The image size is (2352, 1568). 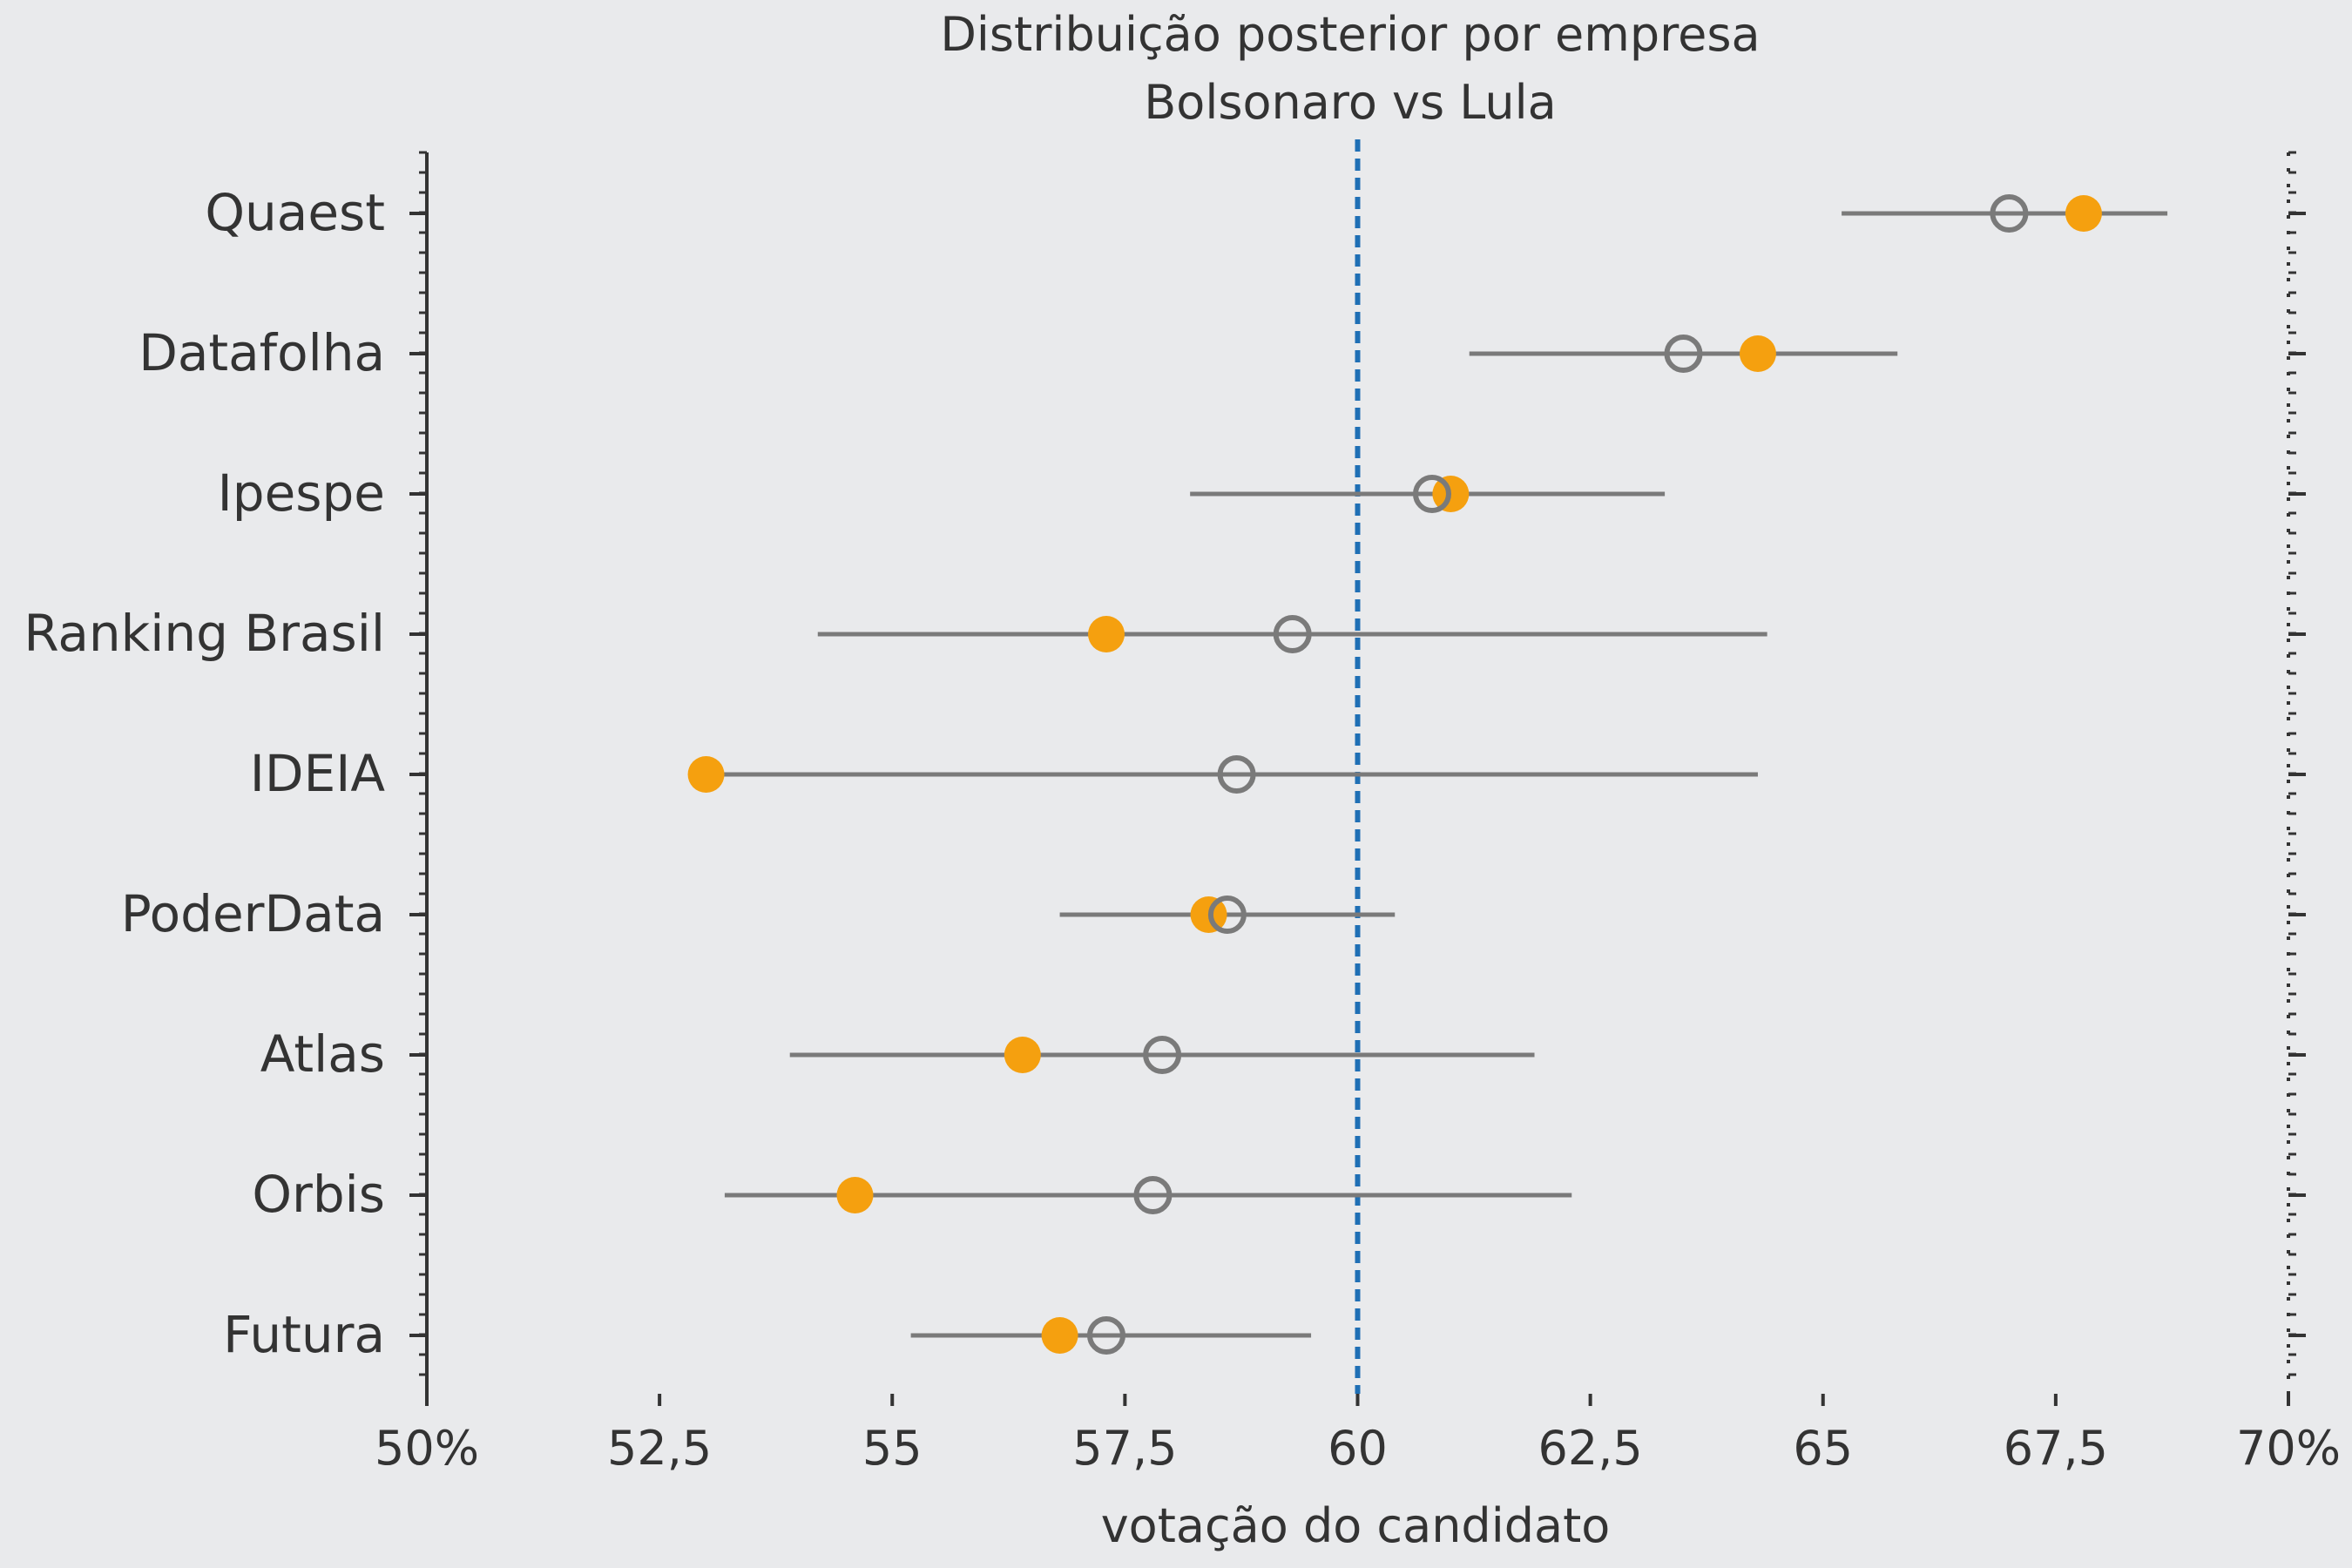 I want to click on chart-subtitle: Bolsonaro vs Lula, so click(x=1350, y=102).